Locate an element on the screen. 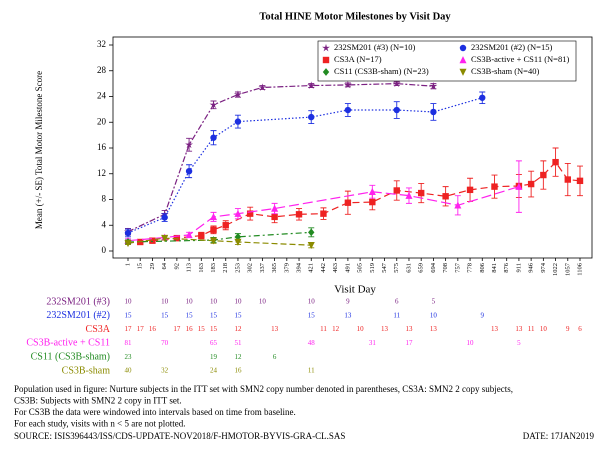  x-tick-label: 365 is located at coordinates (274, 268).